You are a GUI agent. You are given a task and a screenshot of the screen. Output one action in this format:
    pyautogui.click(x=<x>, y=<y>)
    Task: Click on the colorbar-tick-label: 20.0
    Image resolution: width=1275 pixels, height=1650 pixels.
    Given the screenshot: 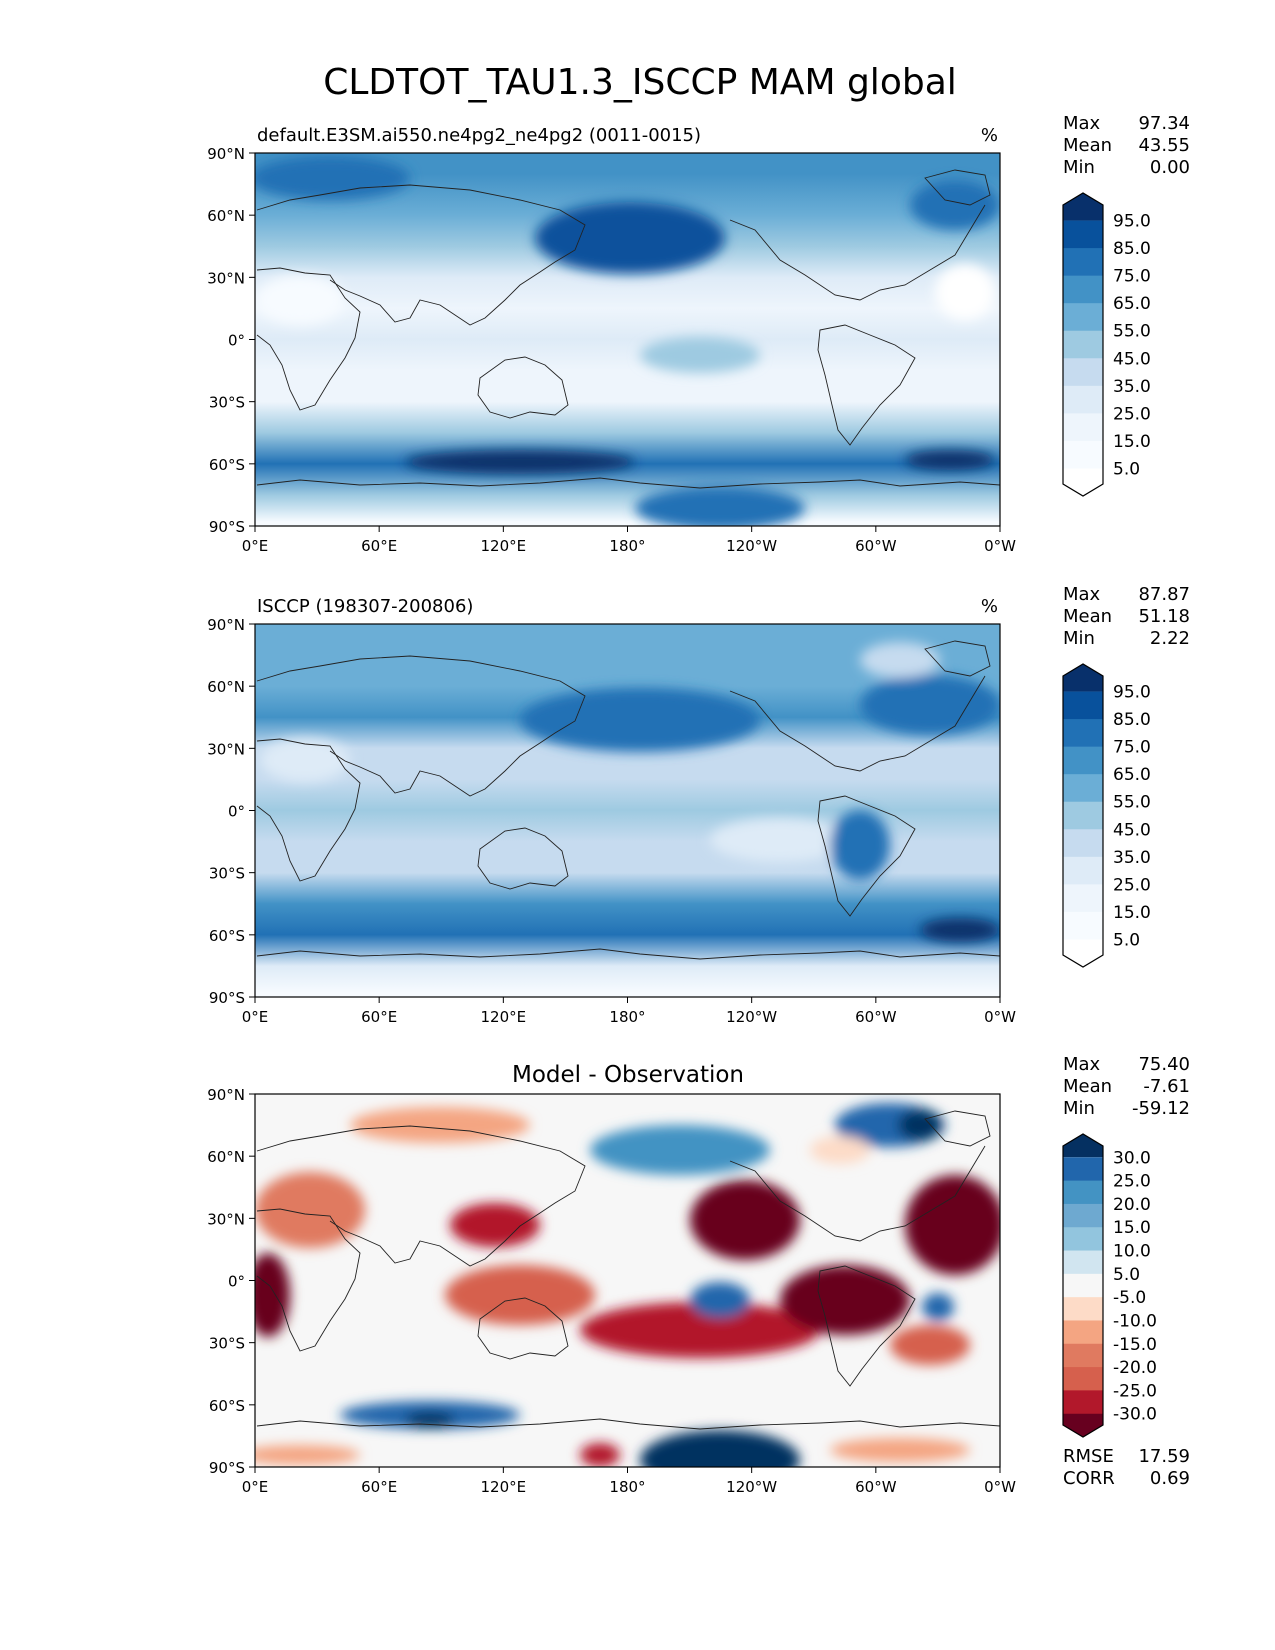 What is the action you would take?
    pyautogui.click(x=1132, y=1205)
    